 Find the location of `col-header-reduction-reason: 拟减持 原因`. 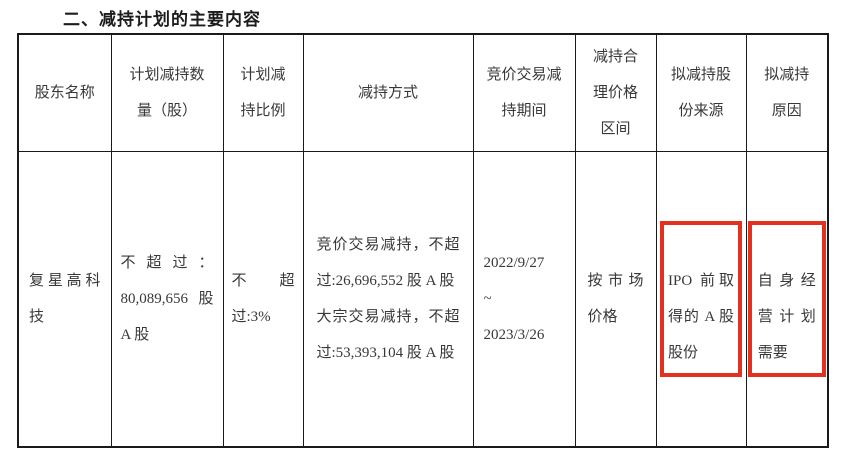

col-header-reduction-reason: 拟减持 原因 is located at coordinates (787, 92).